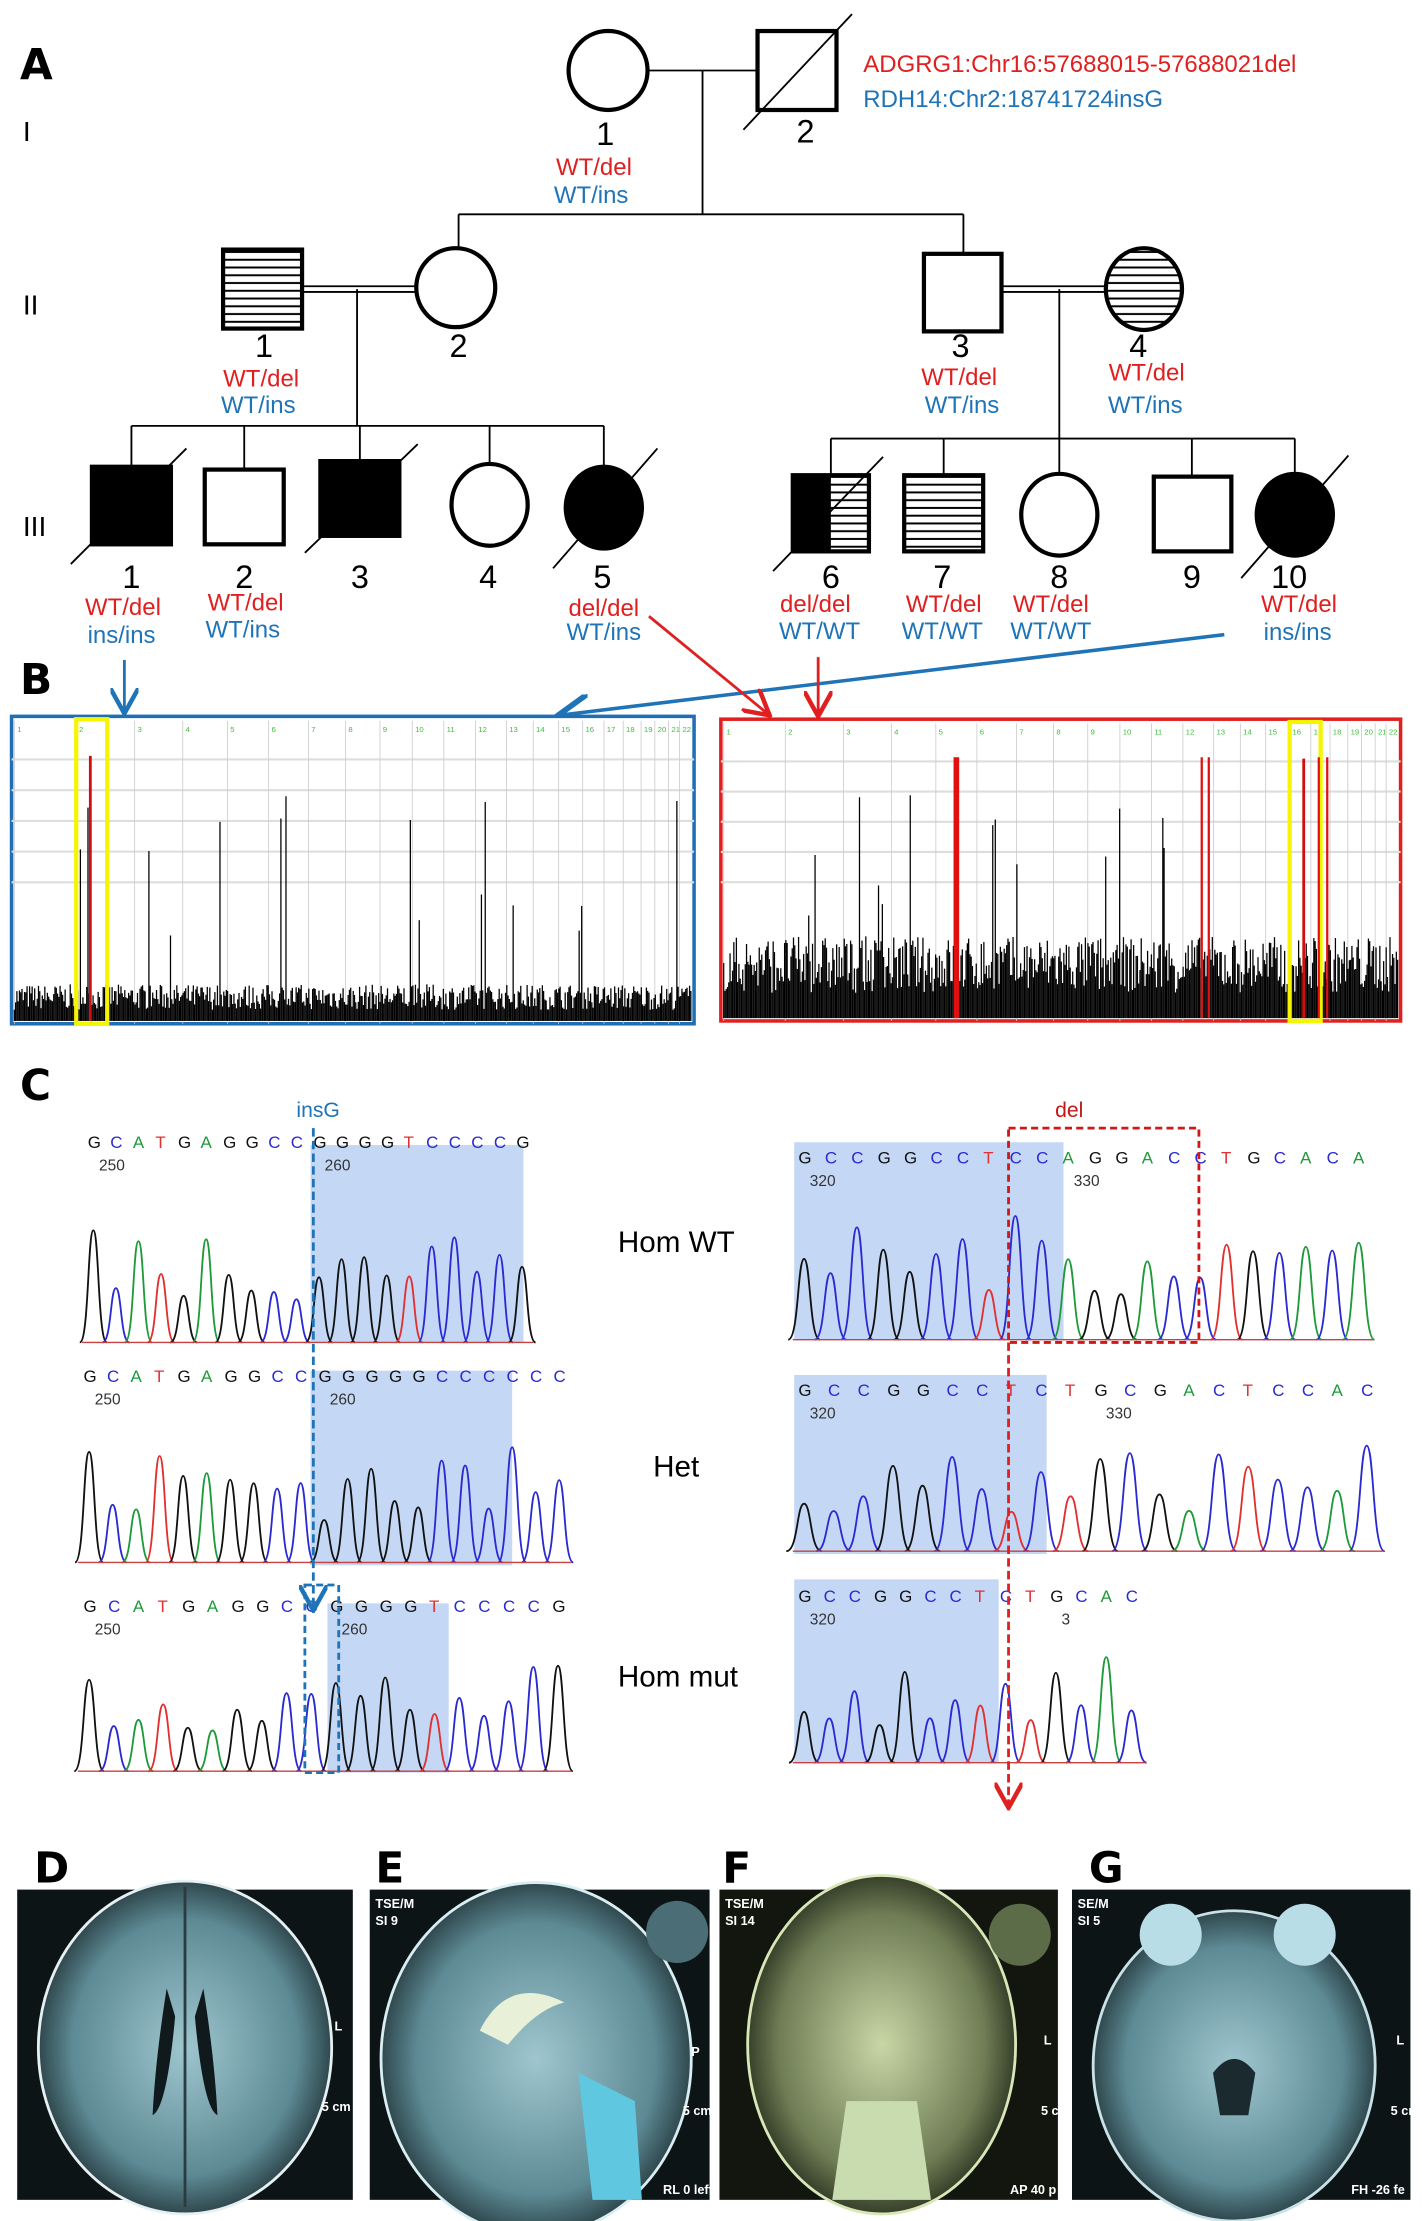 This screenshot has width=1422, height=2221. Describe the element at coordinates (1298, 632) in the screenshot. I see `genotype-ins: ins/ins` at that location.